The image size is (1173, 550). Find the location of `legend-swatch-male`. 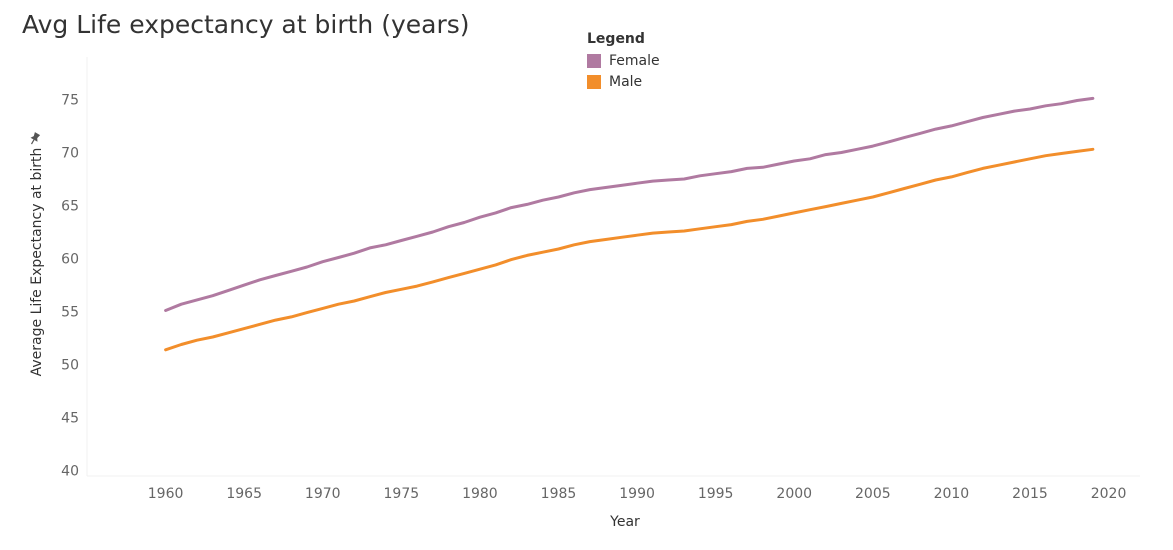

legend-swatch-male is located at coordinates (594, 81).